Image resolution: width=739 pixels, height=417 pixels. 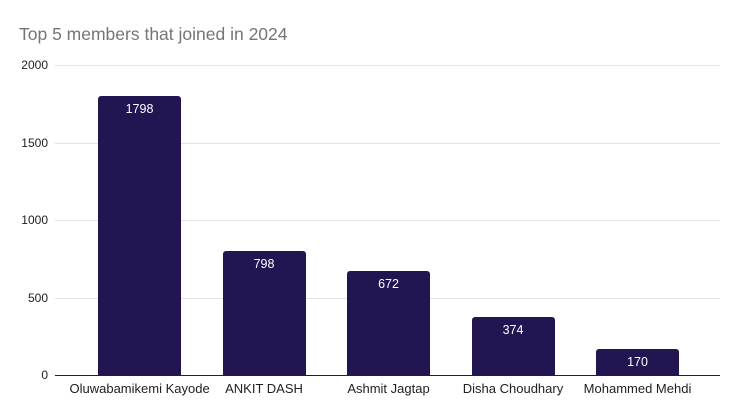 I want to click on x-axis-category-label: Mohammed Mehdi, so click(x=637, y=388).